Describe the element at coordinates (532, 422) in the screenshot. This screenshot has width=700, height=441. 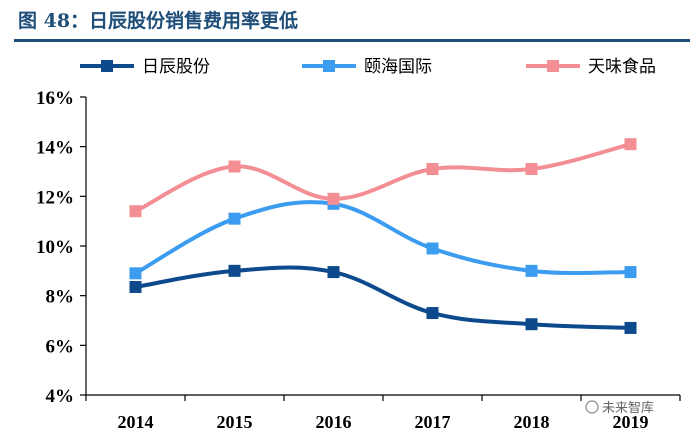
I see `x-tick-label: 2018` at that location.